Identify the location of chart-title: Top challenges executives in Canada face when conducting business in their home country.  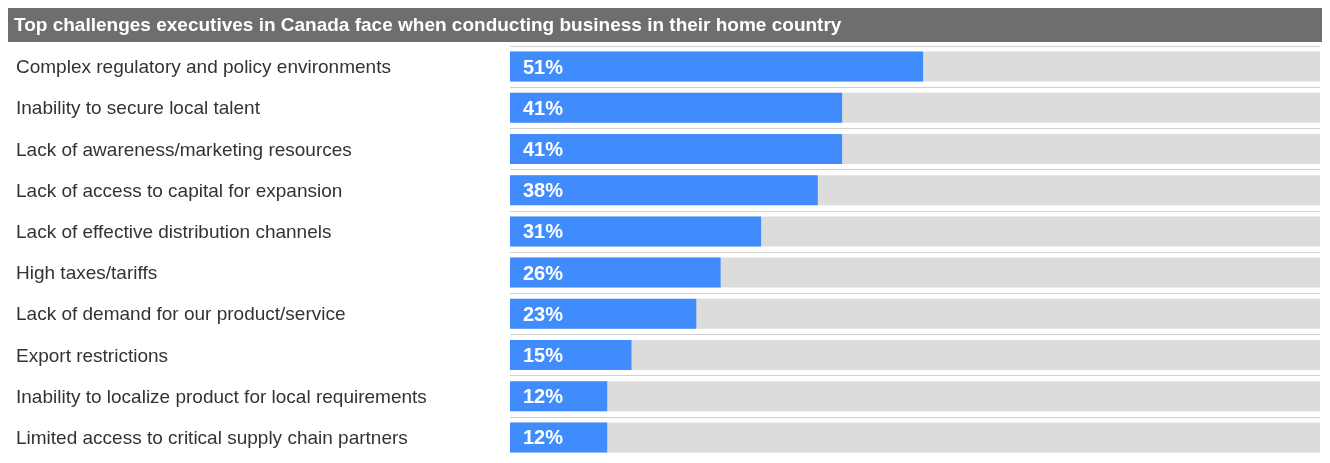
(665, 25).